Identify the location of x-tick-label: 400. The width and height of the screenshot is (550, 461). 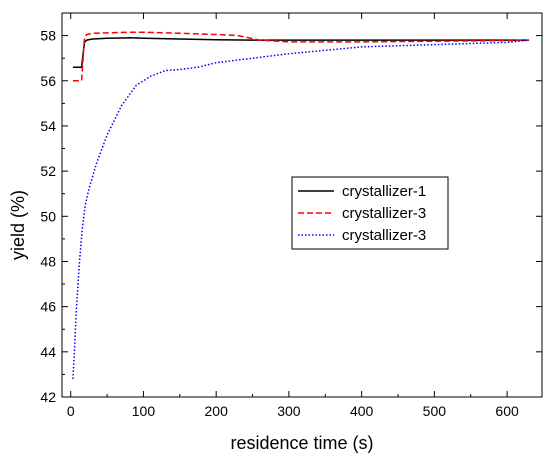
(362, 411).